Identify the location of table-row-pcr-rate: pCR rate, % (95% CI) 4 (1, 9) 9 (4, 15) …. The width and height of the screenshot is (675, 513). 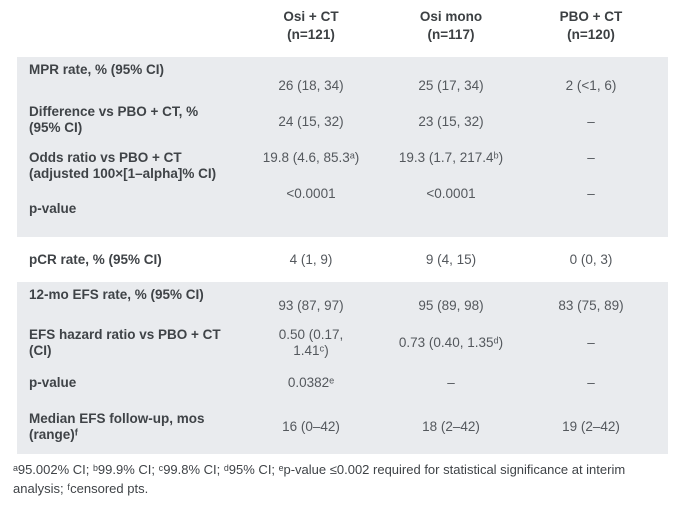
(342, 259).